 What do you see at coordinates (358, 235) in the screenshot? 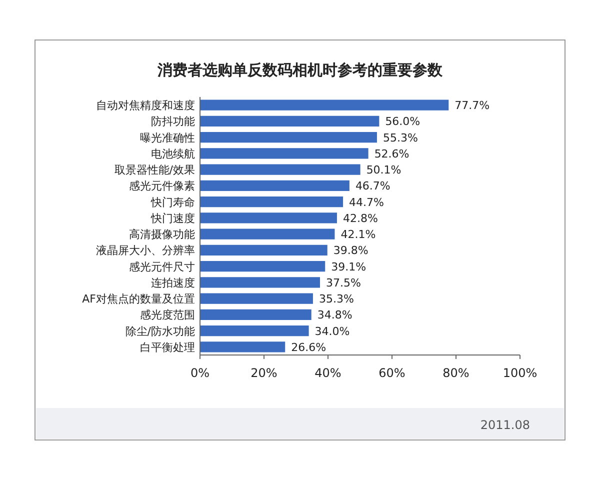
I see `data-label: 42.1%` at bounding box center [358, 235].